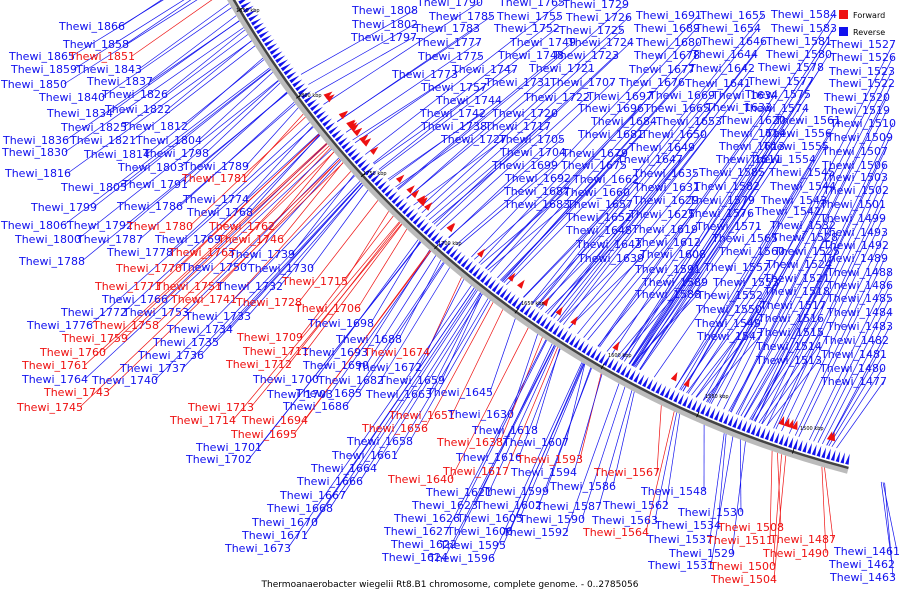 The image size is (900, 600). Describe the element at coordinates (154, 126) in the screenshot. I see `gene-label: Thewi_1812` at that location.